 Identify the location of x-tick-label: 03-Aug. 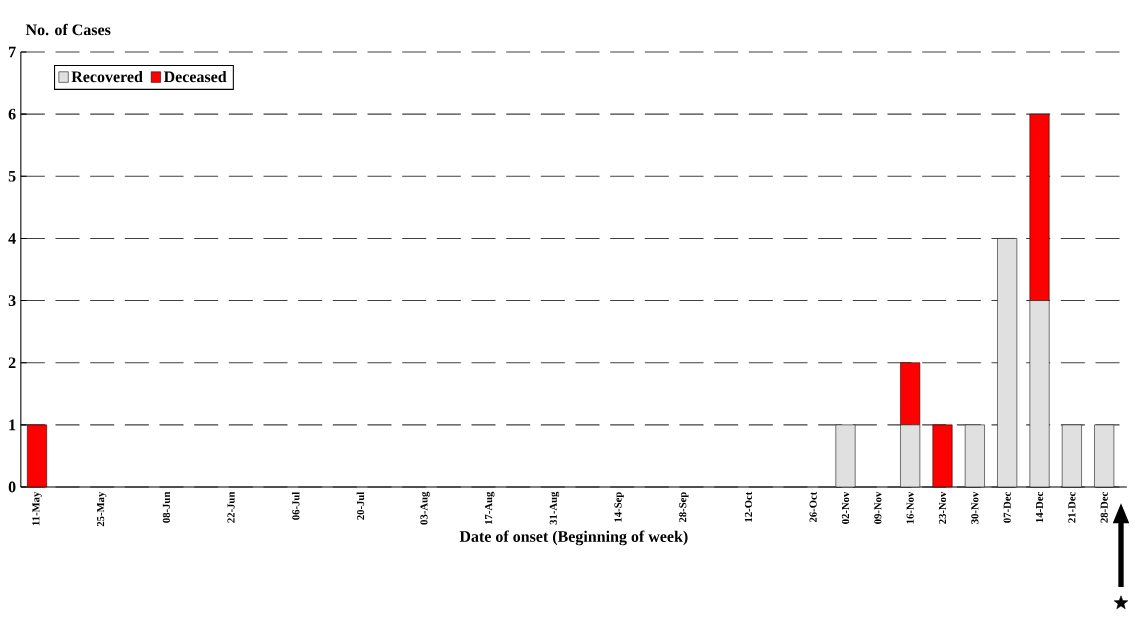
(425, 508).